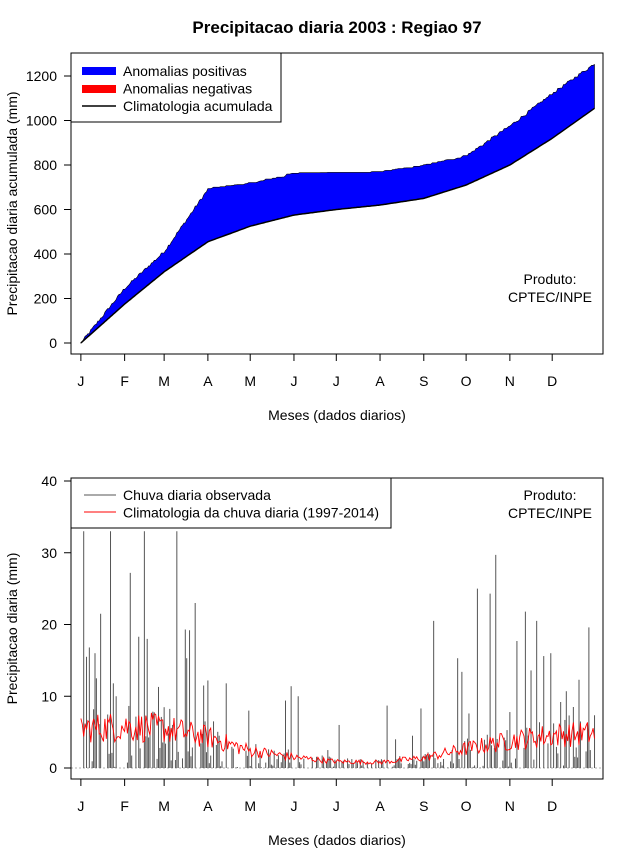 Image resolution: width=640 pixels, height=850 pixels. Describe the element at coordinates (46, 165) in the screenshot. I see `y-tick-label: 800` at that location.